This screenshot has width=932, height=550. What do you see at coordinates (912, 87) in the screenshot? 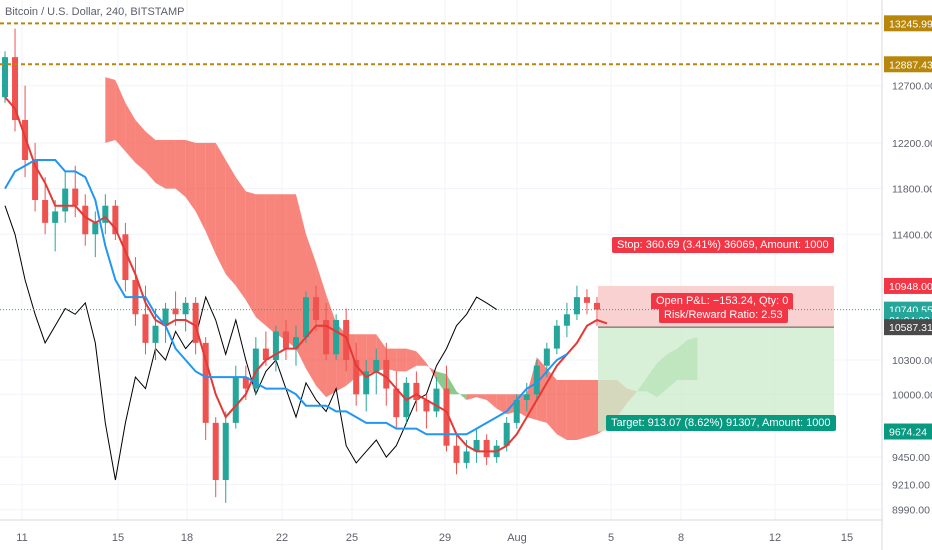
I see `y-tick-label: 12700.00` at bounding box center [912, 87].